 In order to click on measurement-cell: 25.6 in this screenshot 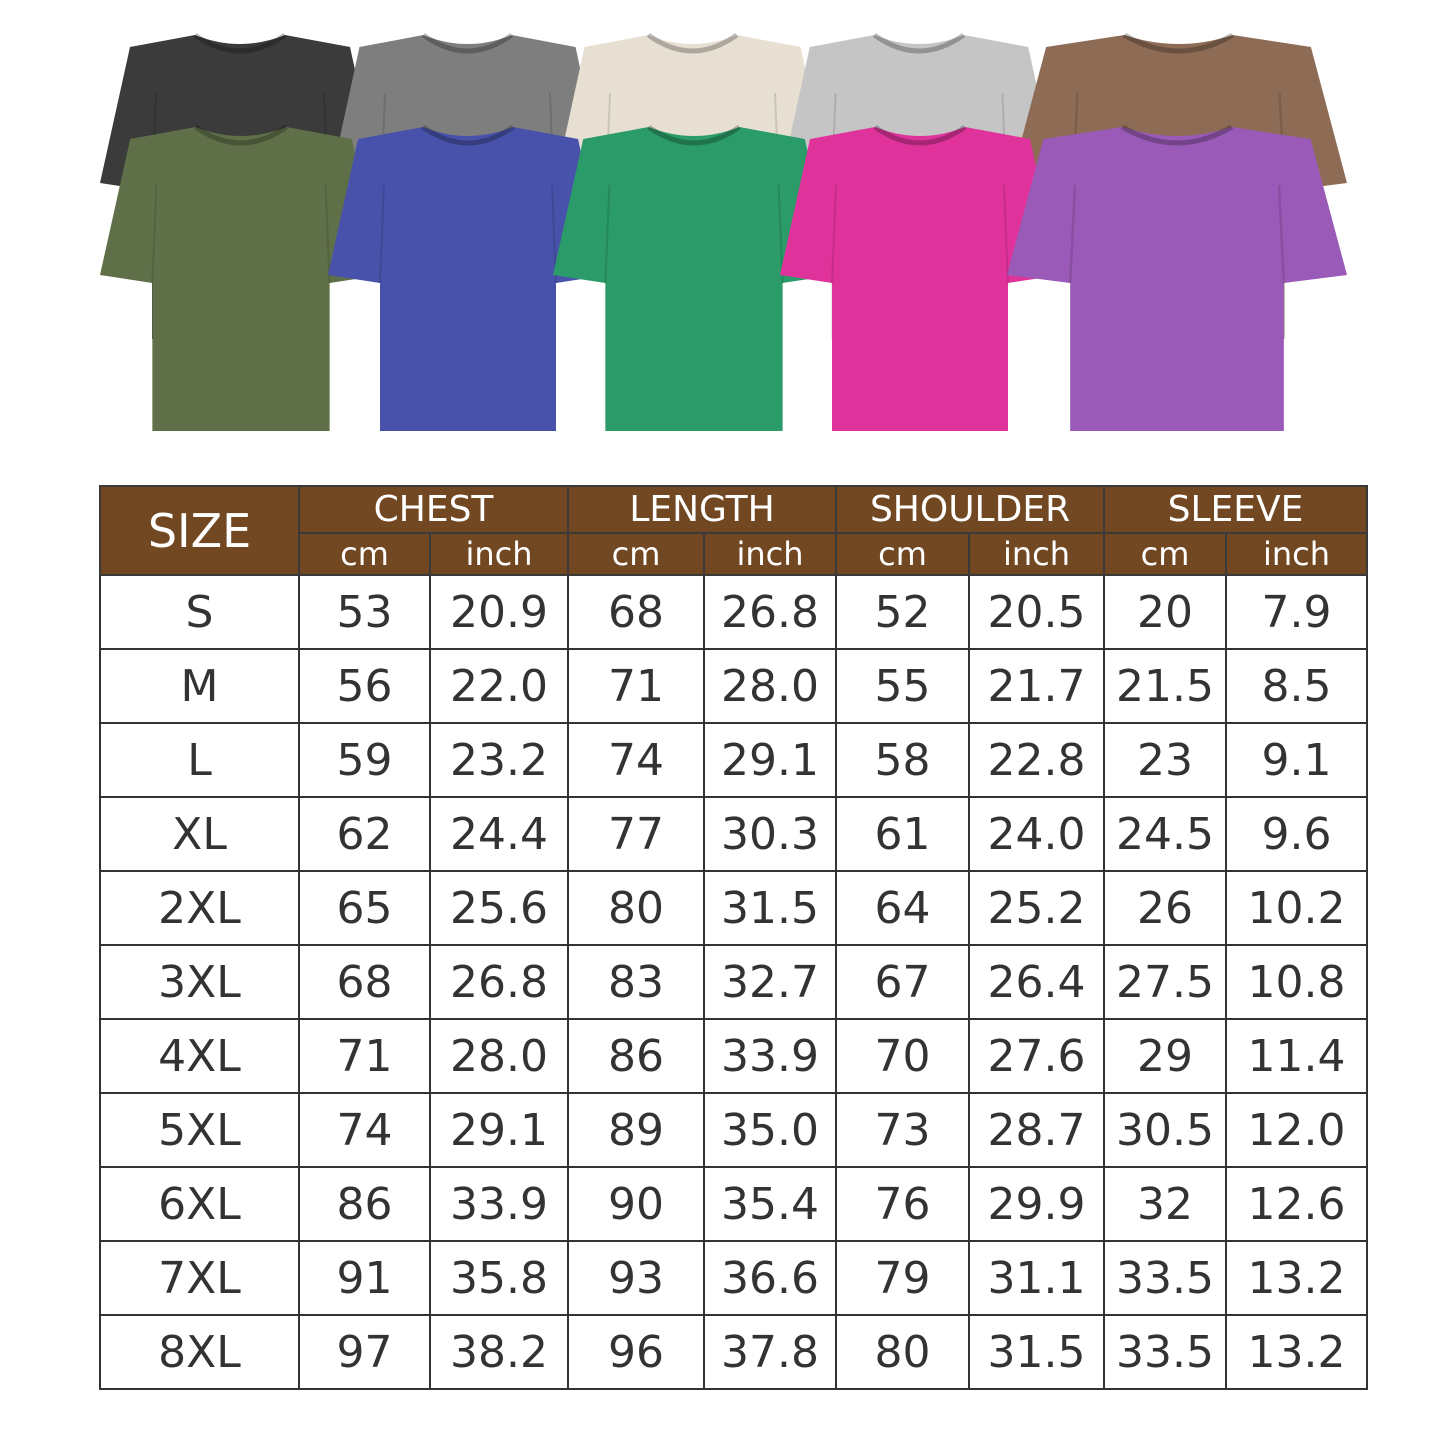, I will do `click(499, 908)`.